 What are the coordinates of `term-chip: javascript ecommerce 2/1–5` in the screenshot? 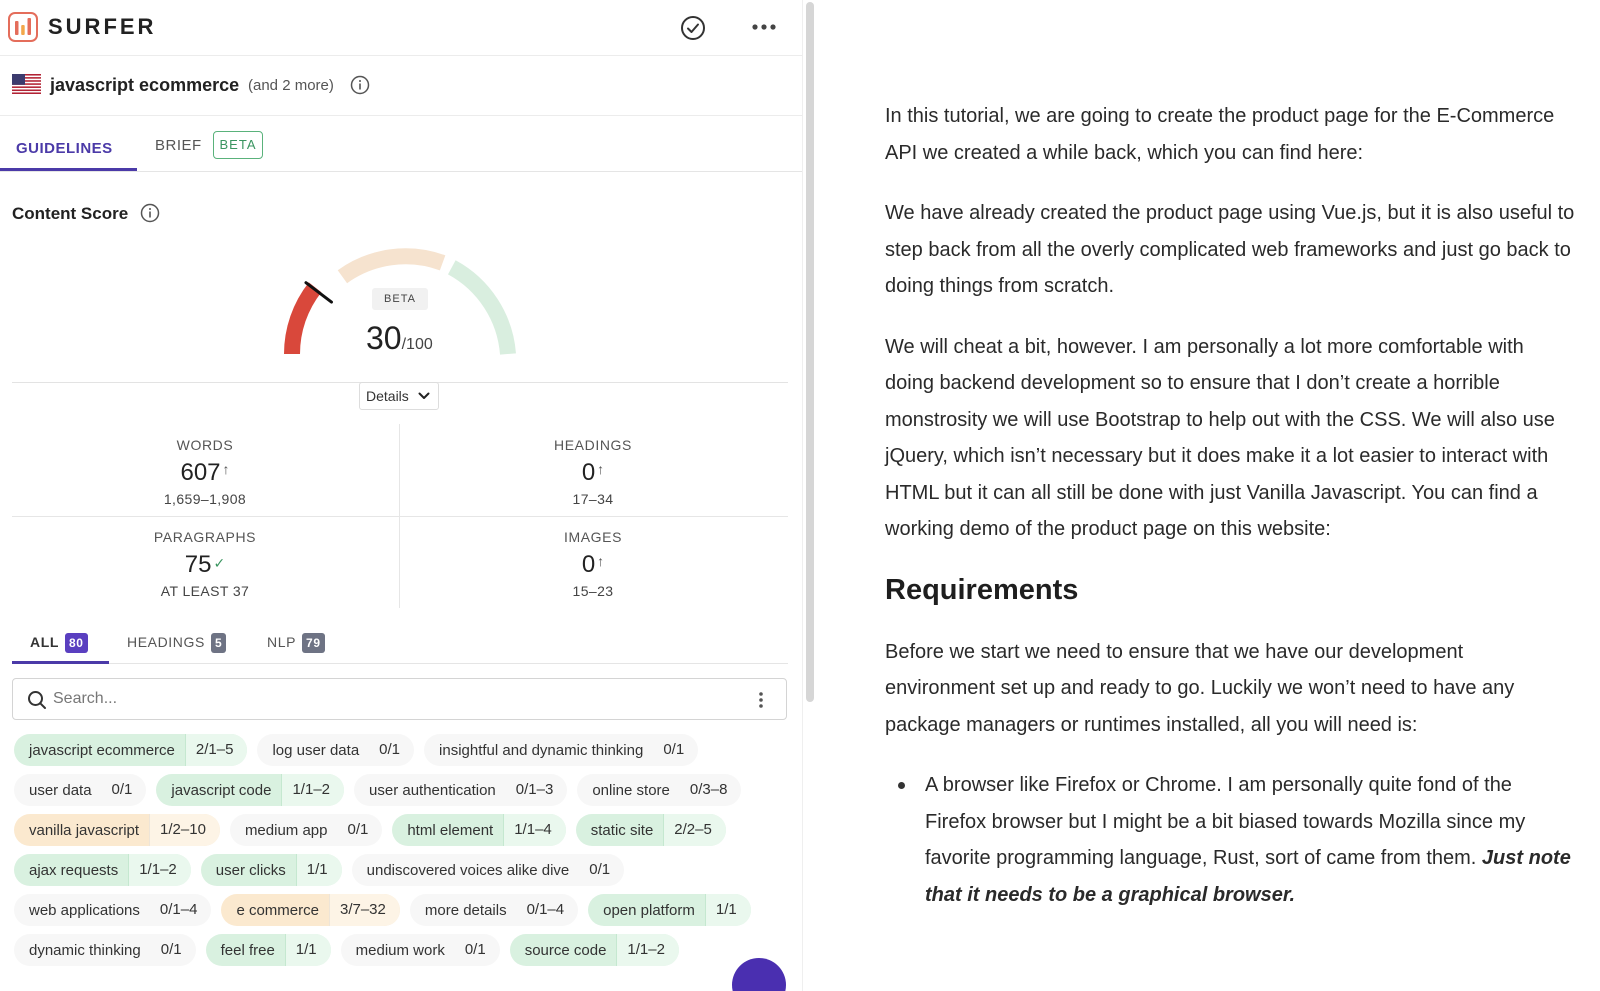 It's located at (131, 750).